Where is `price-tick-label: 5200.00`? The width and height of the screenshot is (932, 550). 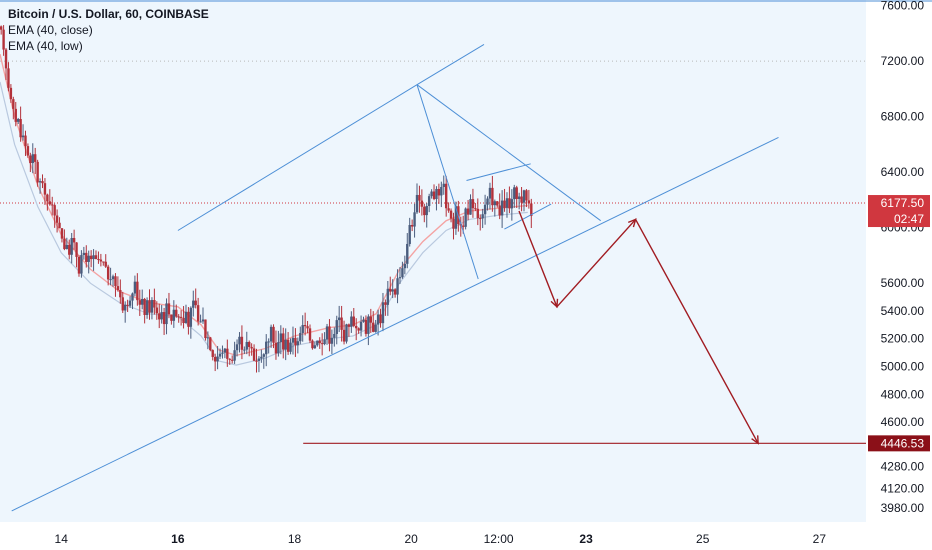
price-tick-label: 5200.00 is located at coordinates (903, 339).